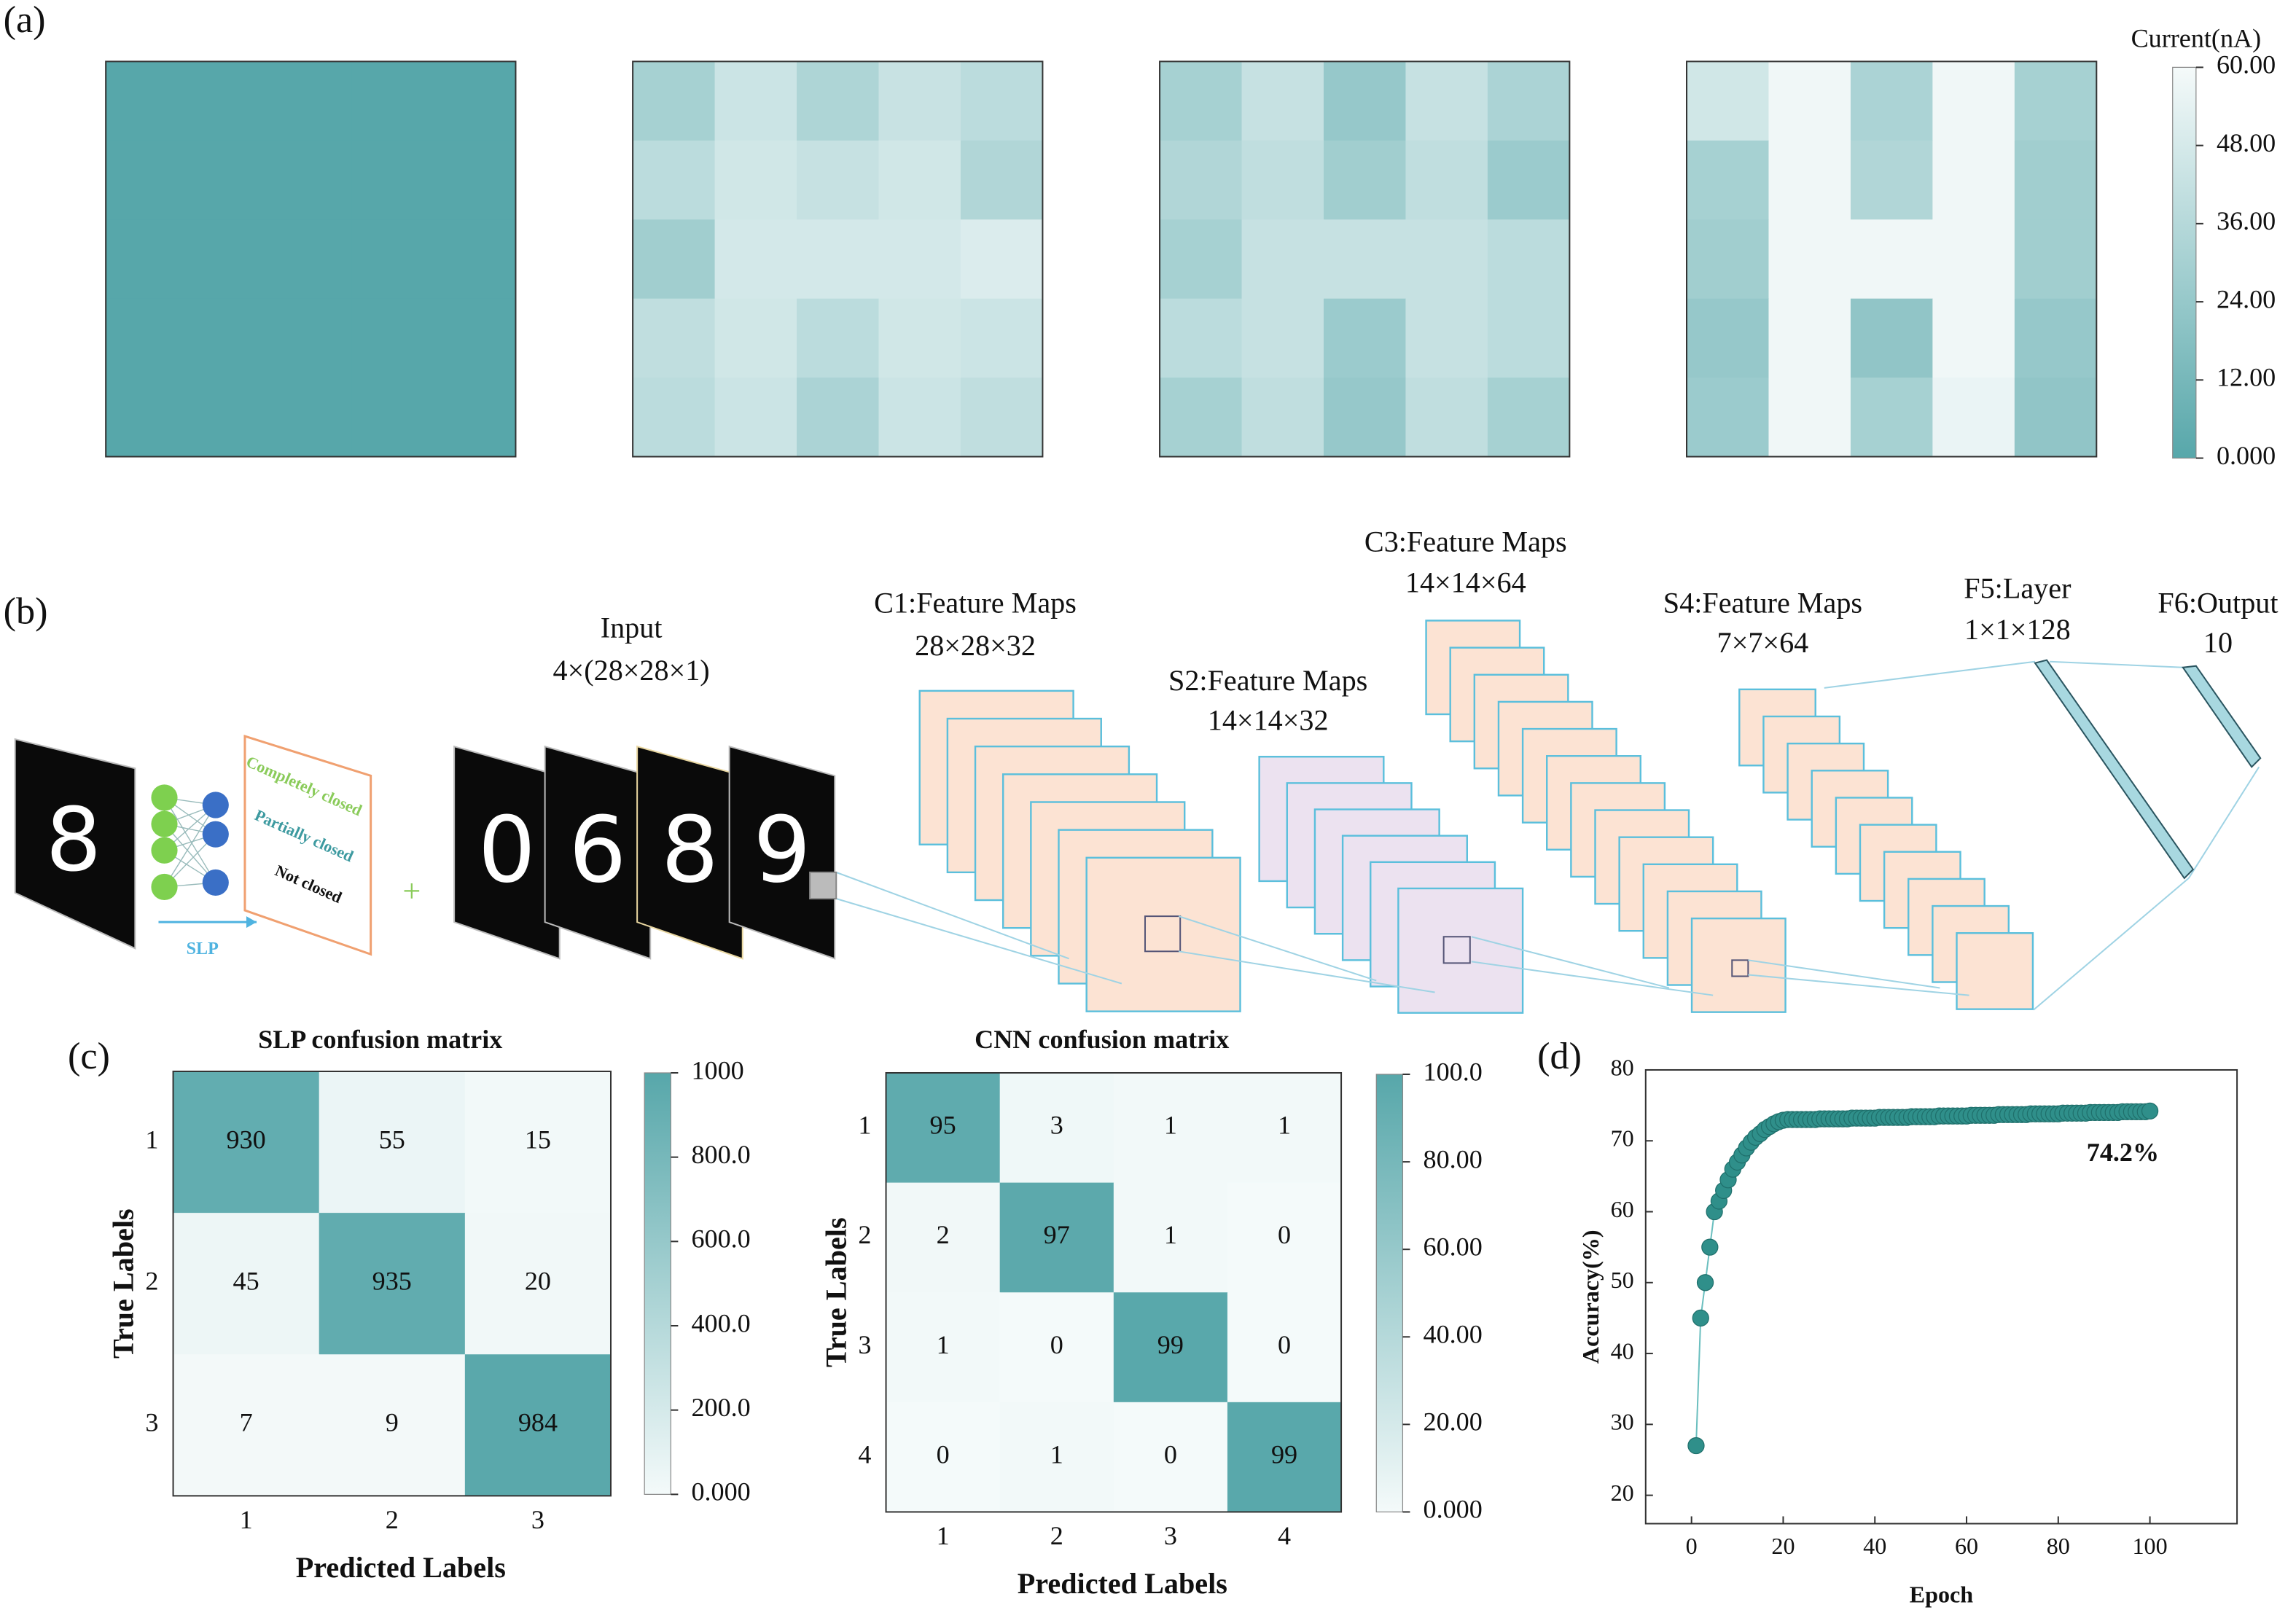  What do you see at coordinates (1783, 1546) in the screenshot?
I see `x-tick-label: 20` at bounding box center [1783, 1546].